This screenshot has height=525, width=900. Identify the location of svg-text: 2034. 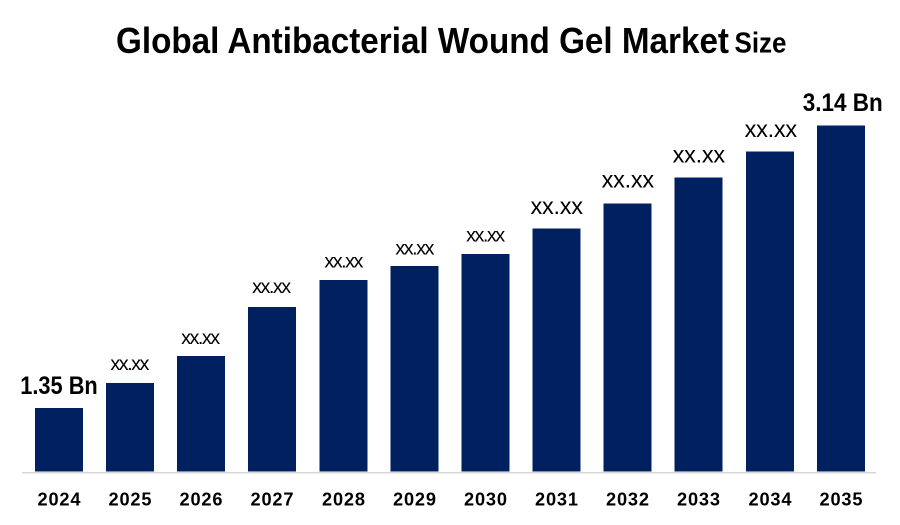
(771, 500).